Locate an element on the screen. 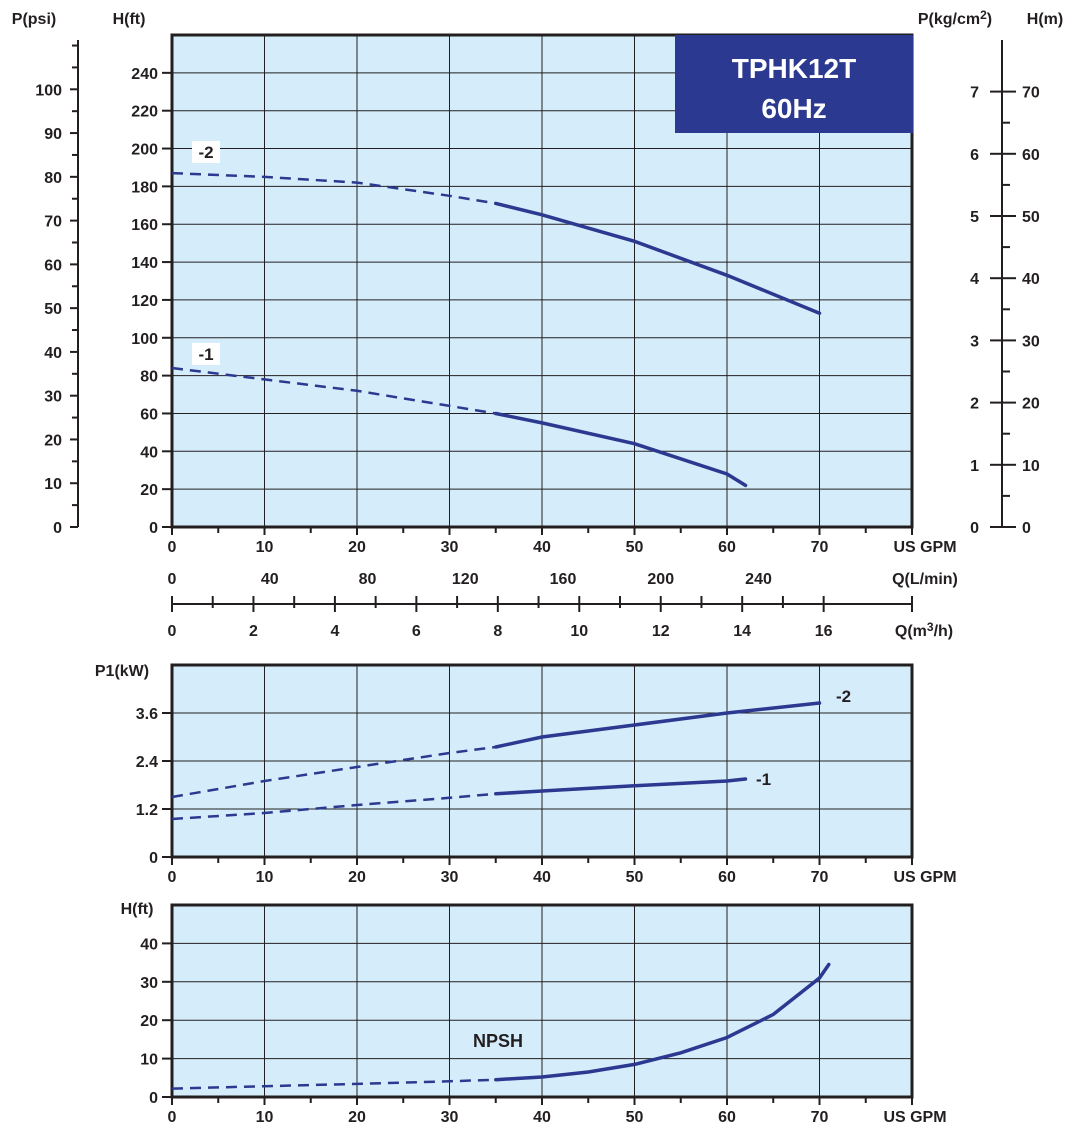  kgcm-tick-label: 0 is located at coordinates (974, 528).